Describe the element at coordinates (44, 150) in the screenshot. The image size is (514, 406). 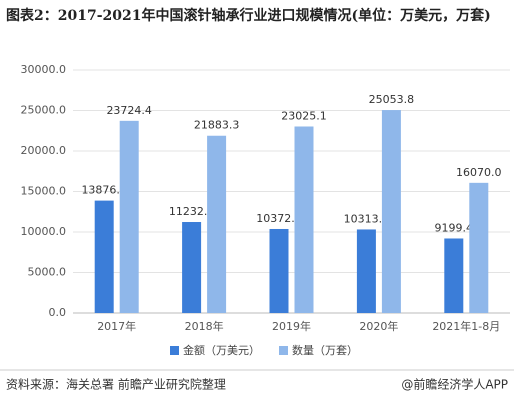
I see `y-tick-label: 20000.0` at that location.